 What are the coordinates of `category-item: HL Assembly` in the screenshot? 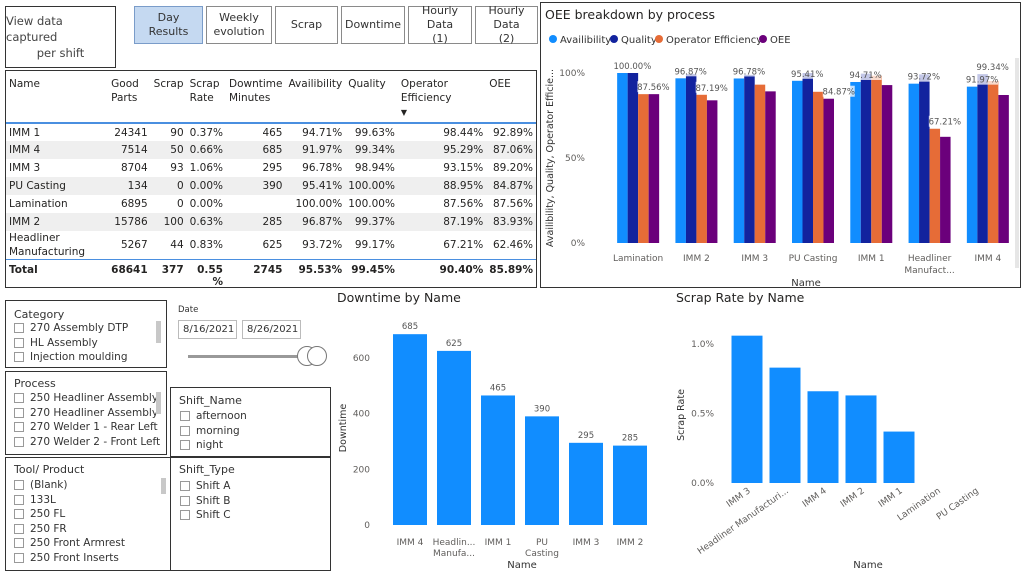 It's located at (56, 343).